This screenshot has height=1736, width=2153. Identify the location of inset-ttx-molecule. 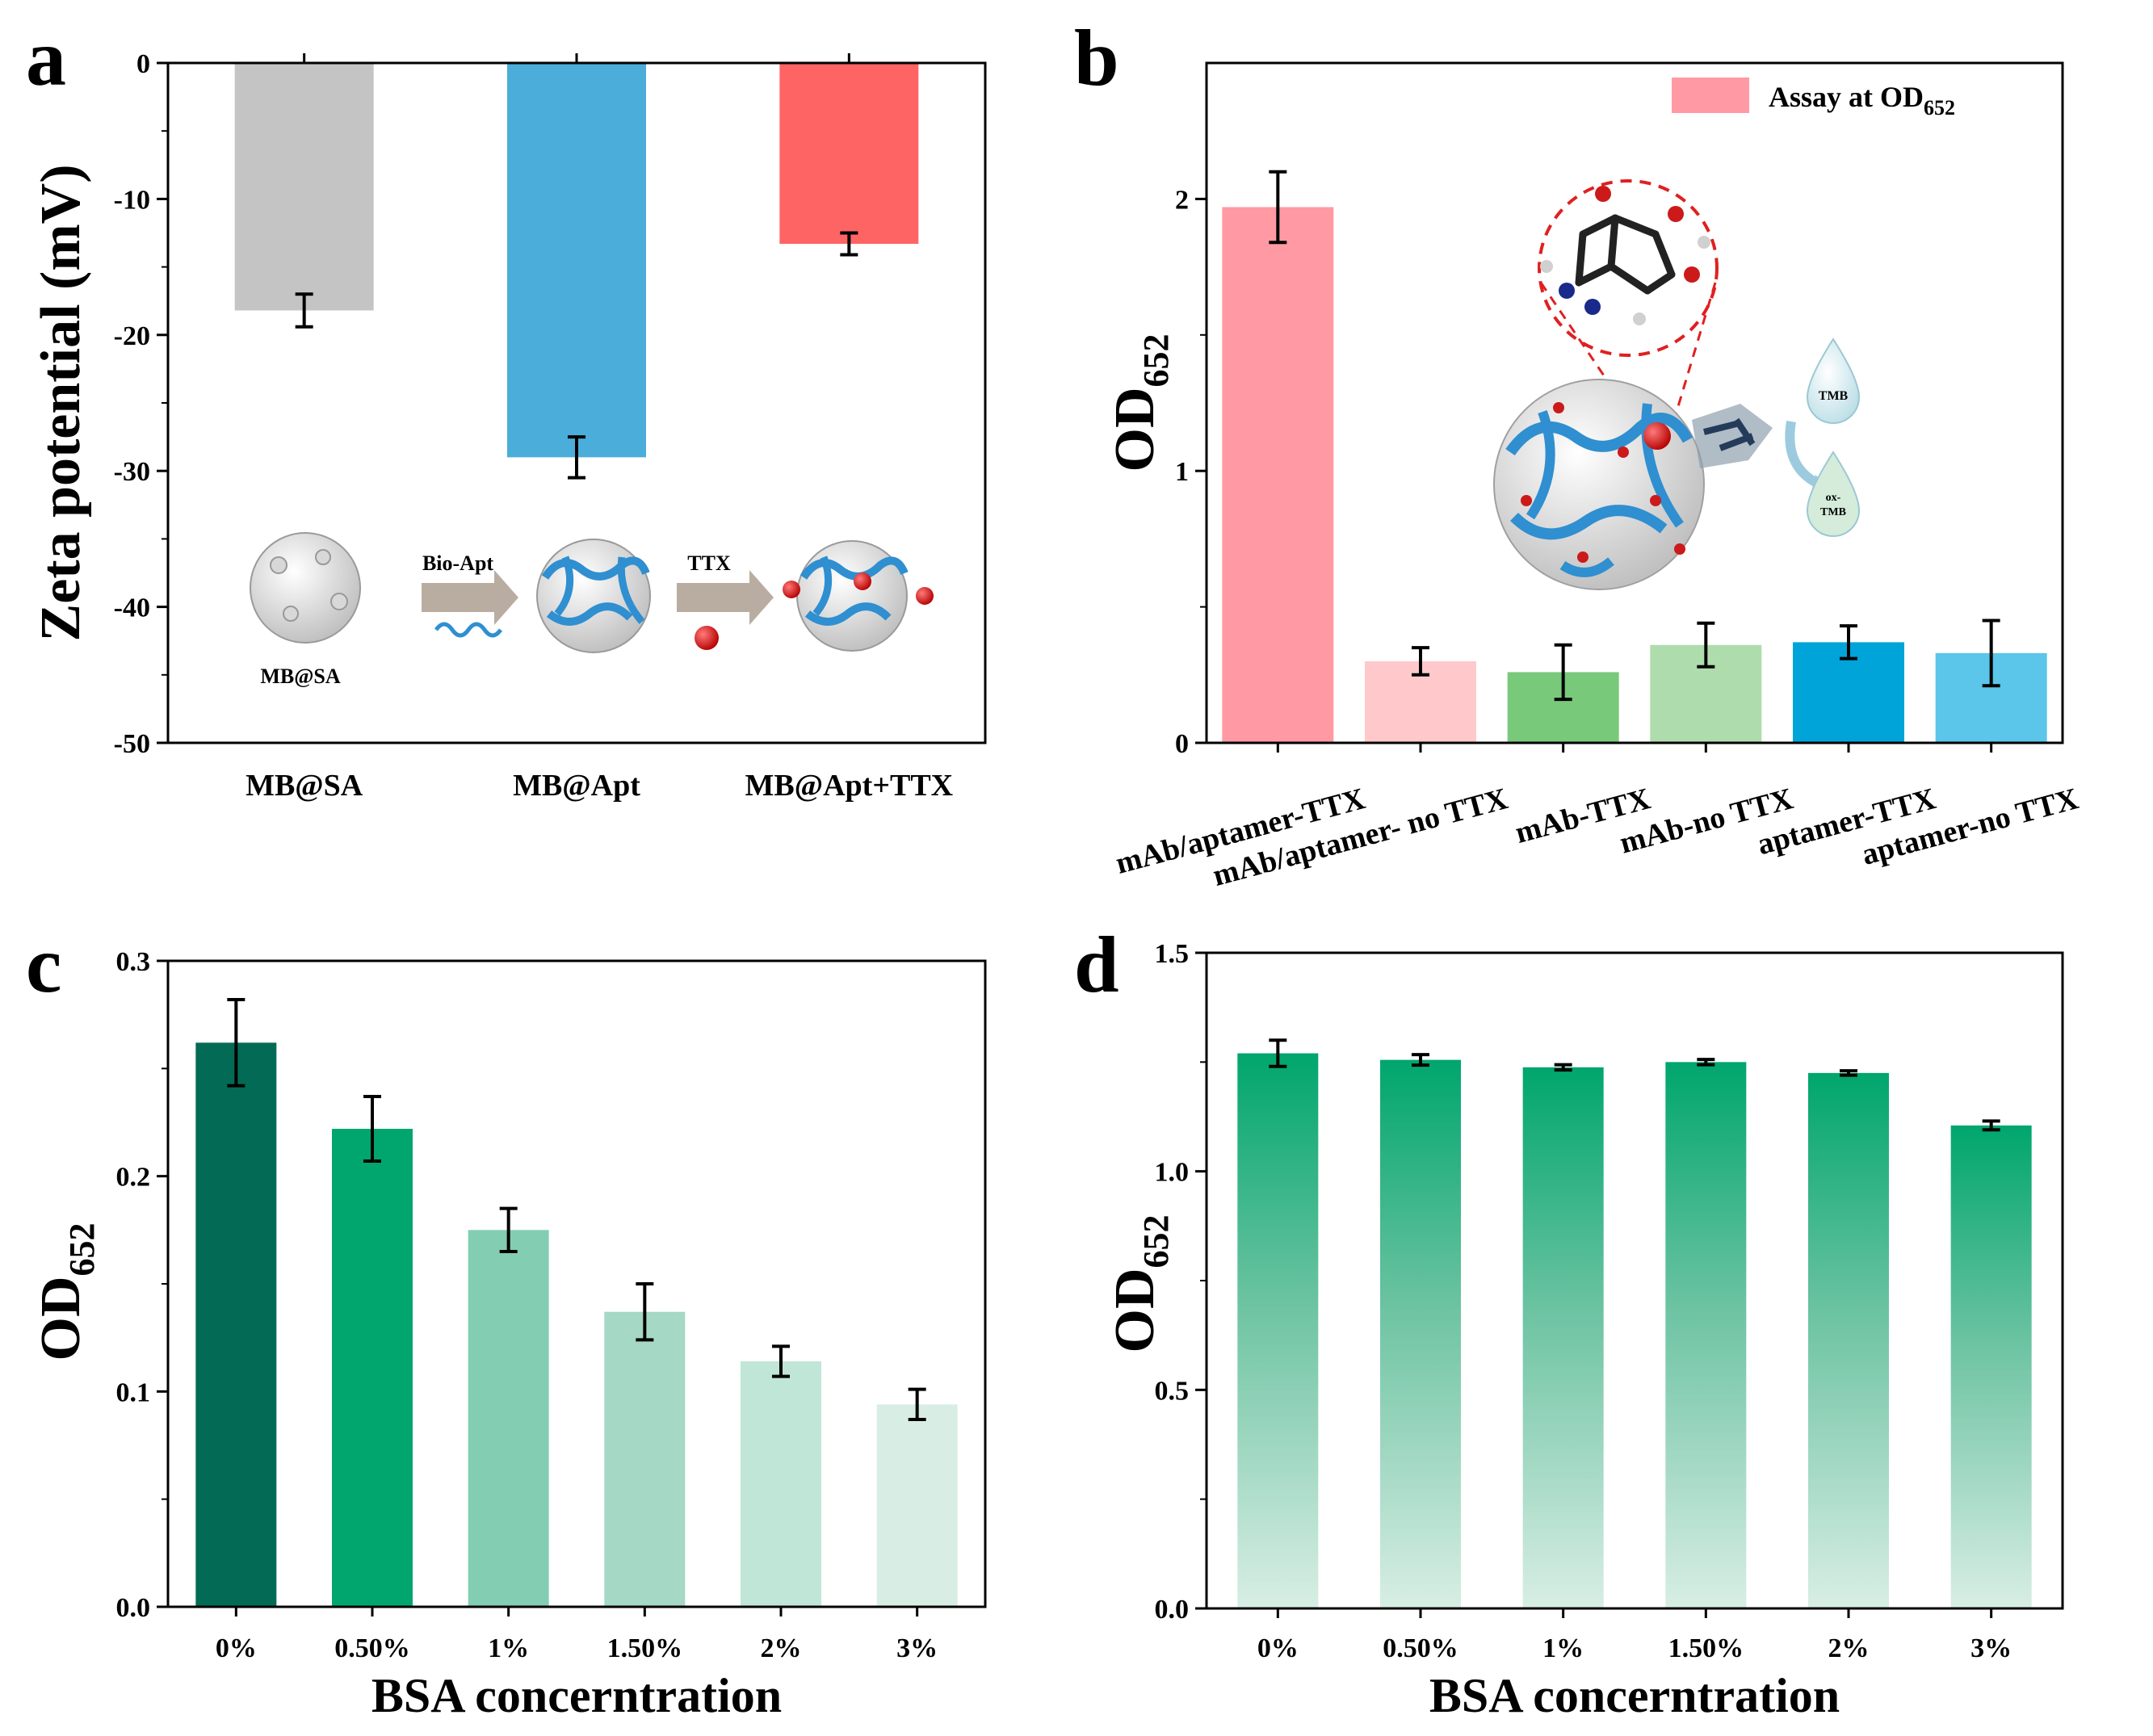
(1625, 254).